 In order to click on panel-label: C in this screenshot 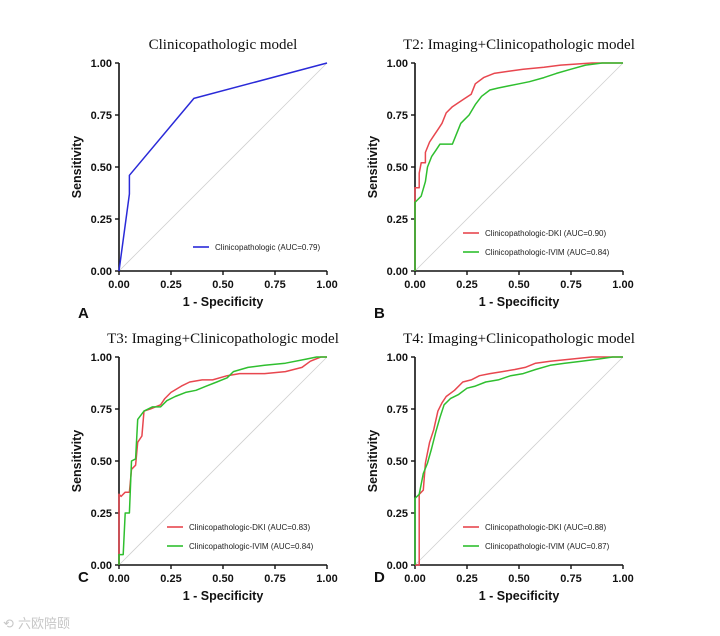, I will do `click(83, 577)`.